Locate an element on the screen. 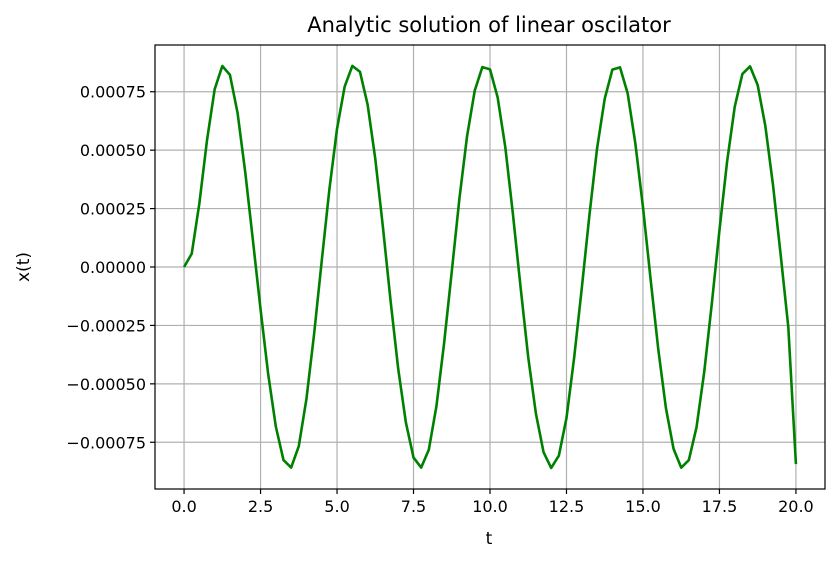  y-axis-label: x(t) is located at coordinates (24, 267).